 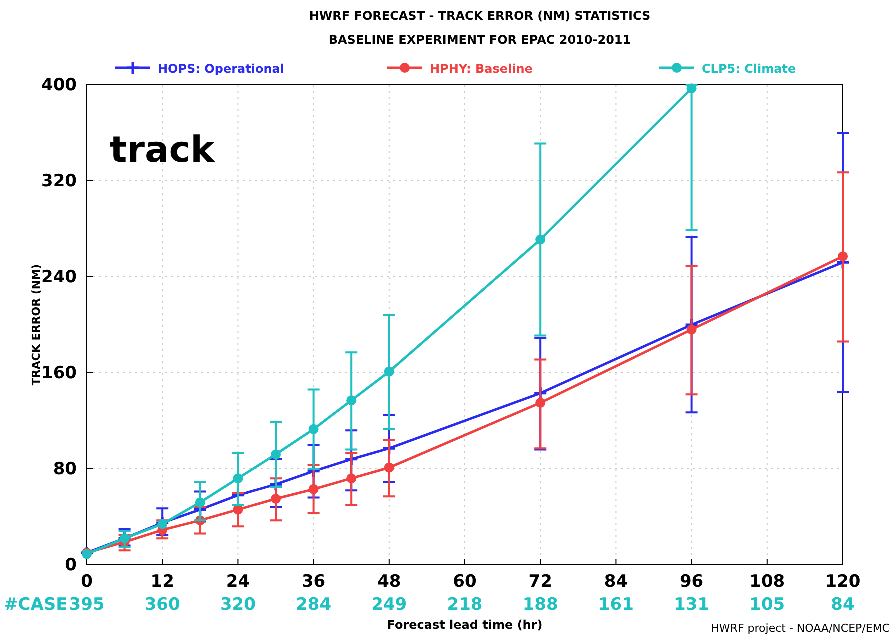 What do you see at coordinates (480, 16) in the screenshot?
I see `chart-title: HWRF FORECAST - TRACK ERROR (NM) STATISTICS` at bounding box center [480, 16].